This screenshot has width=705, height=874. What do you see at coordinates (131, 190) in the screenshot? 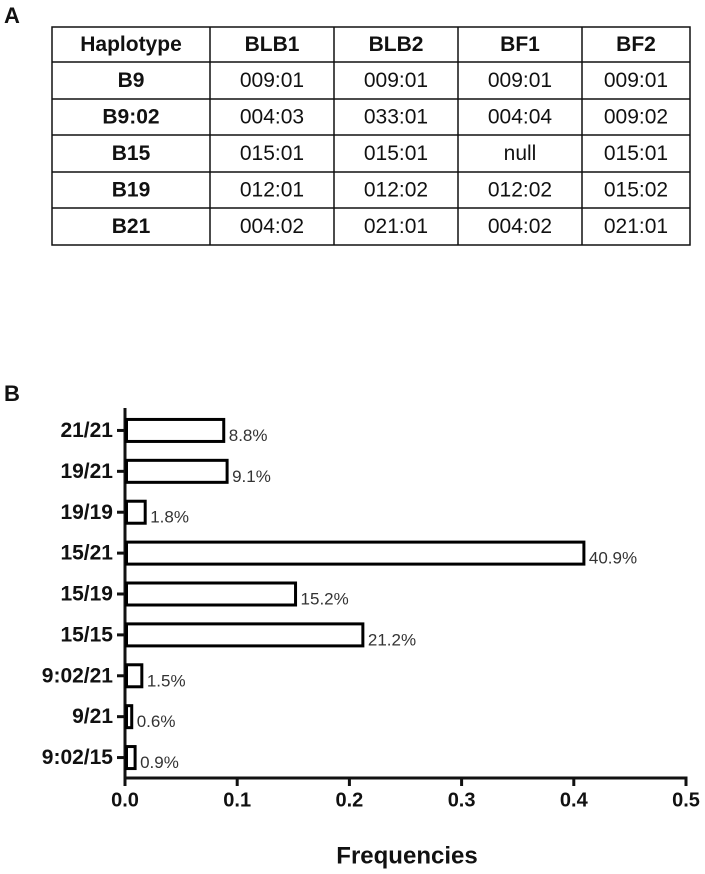
I see `row-header: B19` at bounding box center [131, 190].